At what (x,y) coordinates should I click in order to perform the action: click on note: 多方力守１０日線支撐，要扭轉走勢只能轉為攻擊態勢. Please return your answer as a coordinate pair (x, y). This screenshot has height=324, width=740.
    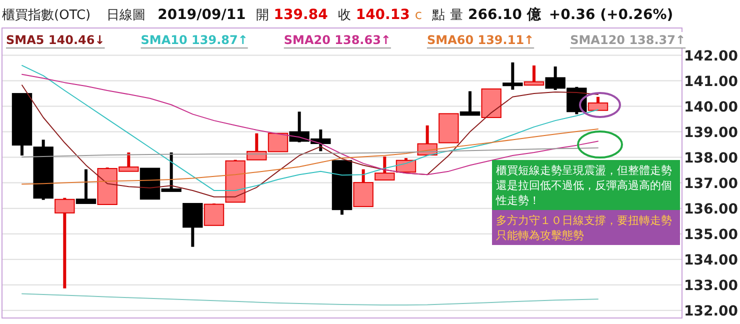
    Looking at the image, I should click on (586, 227).